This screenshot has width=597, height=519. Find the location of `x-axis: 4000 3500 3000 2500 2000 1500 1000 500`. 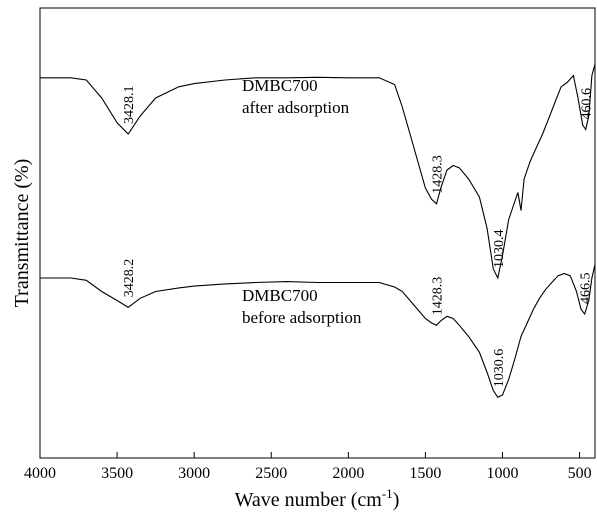

x-axis: 4000 3500 3000 2500 2000 1500 1000 500 is located at coordinates (308, 467).